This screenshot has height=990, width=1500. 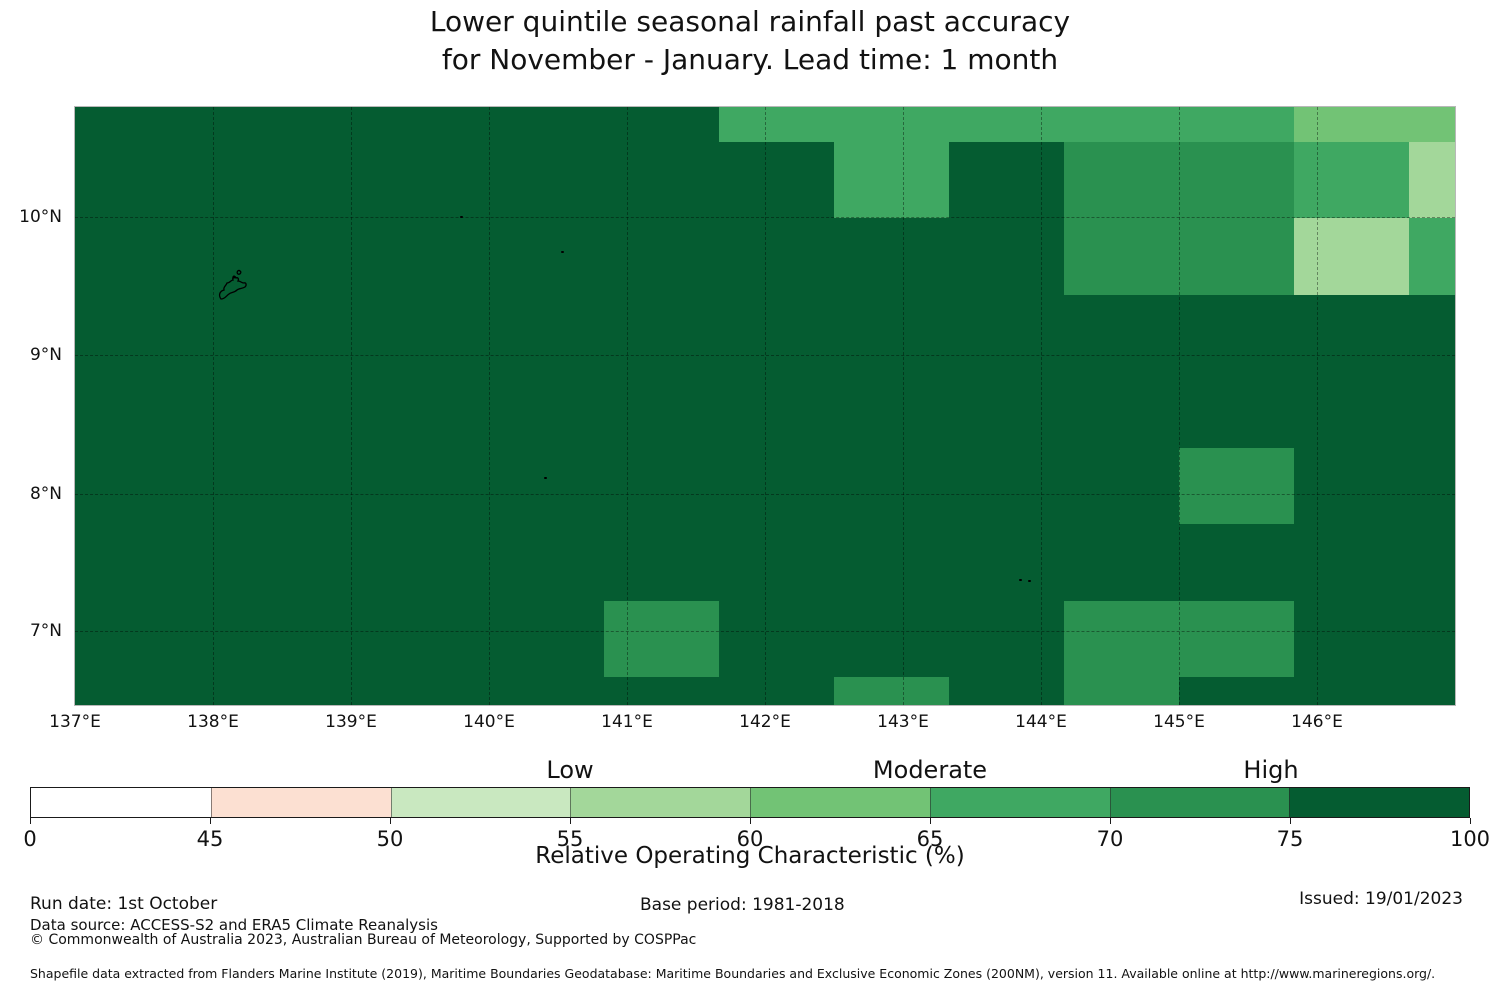 I want to click on colorbar-tick-label: 50, so click(x=390, y=839).